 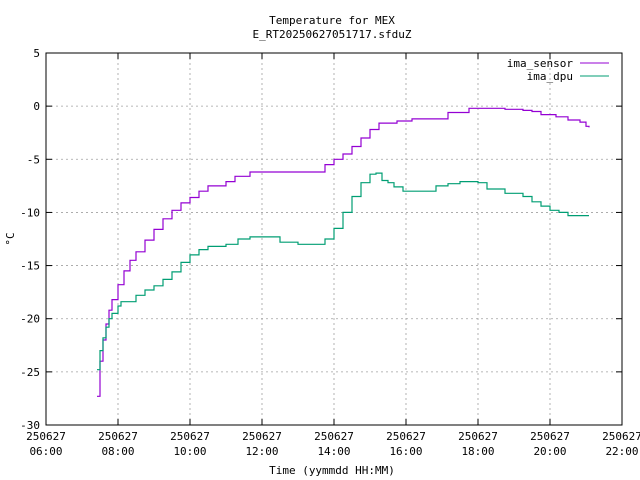 I want to click on x-tick-label-time: 12:00, so click(x=261, y=451).